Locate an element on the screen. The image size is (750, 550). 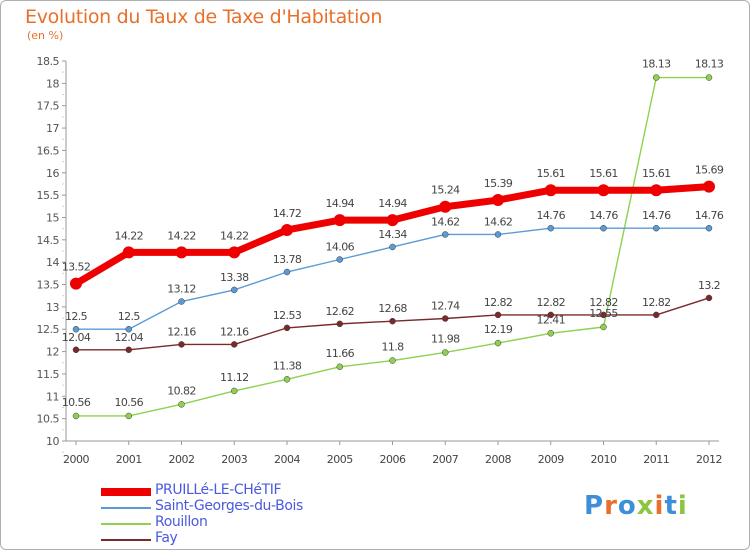
legend-label: PRUILLé-LE-CHéTIF is located at coordinates (218, 490).